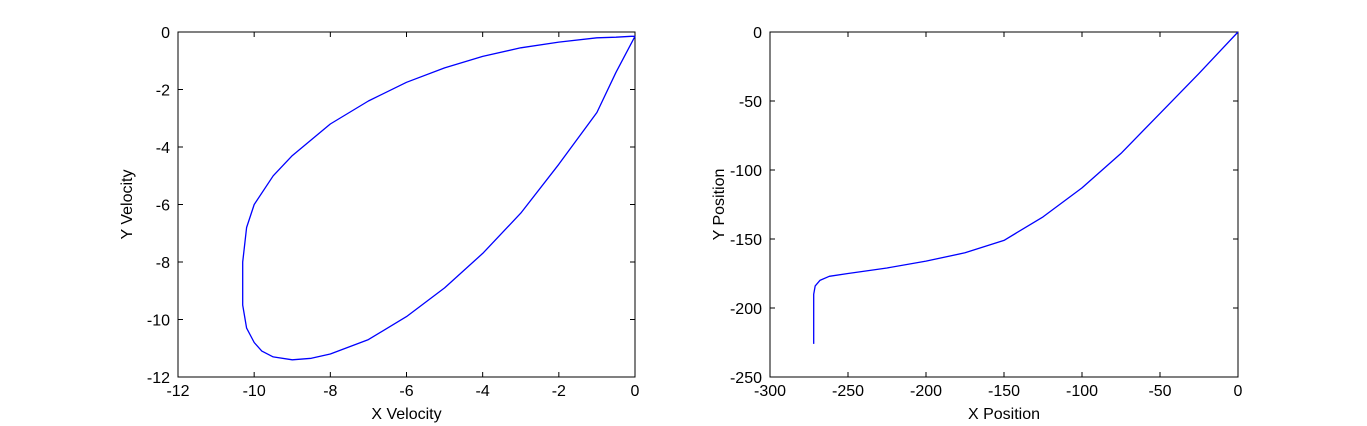 The width and height of the screenshot is (1367, 426). I want to click on y-tick-label: -2, so click(163, 91).